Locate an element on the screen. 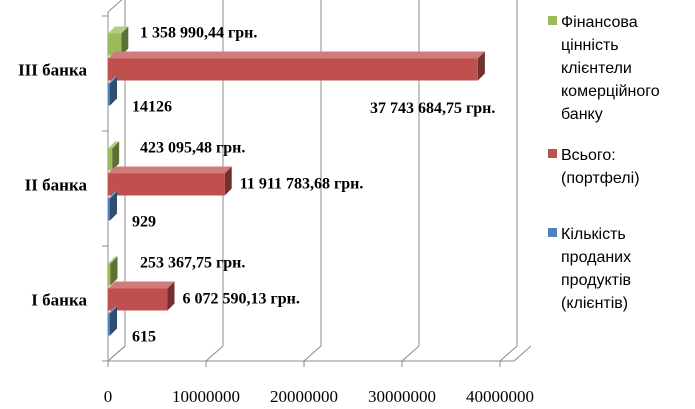 The width and height of the screenshot is (695, 409). x-tick-label: 20000000 is located at coordinates (304, 396).